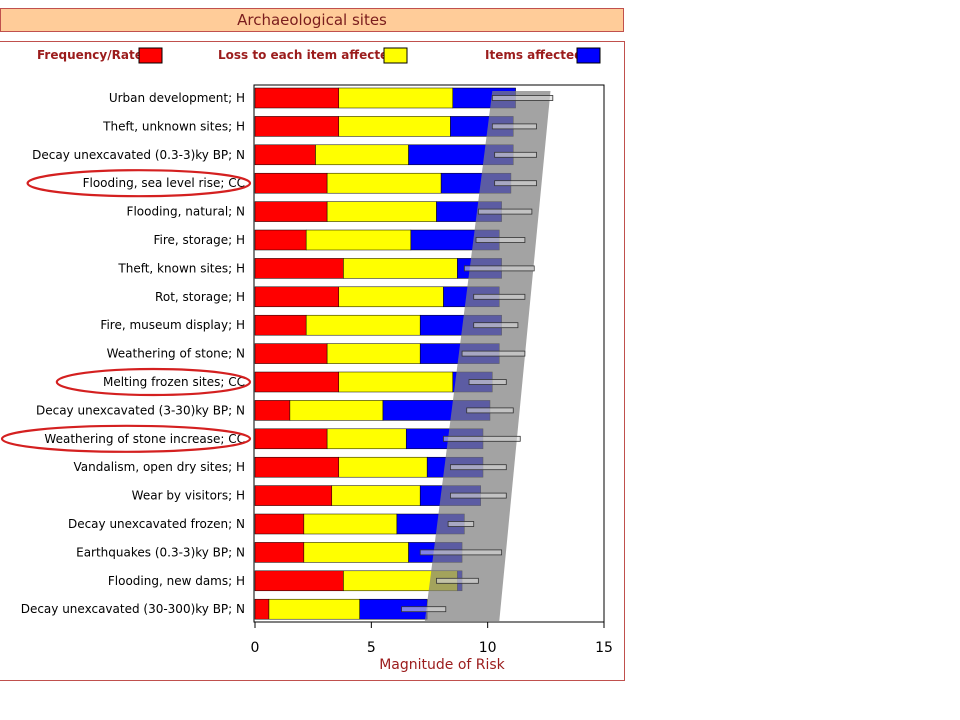  What do you see at coordinates (176, 581) in the screenshot?
I see `category-label: Flooding, new dams; H` at bounding box center [176, 581].